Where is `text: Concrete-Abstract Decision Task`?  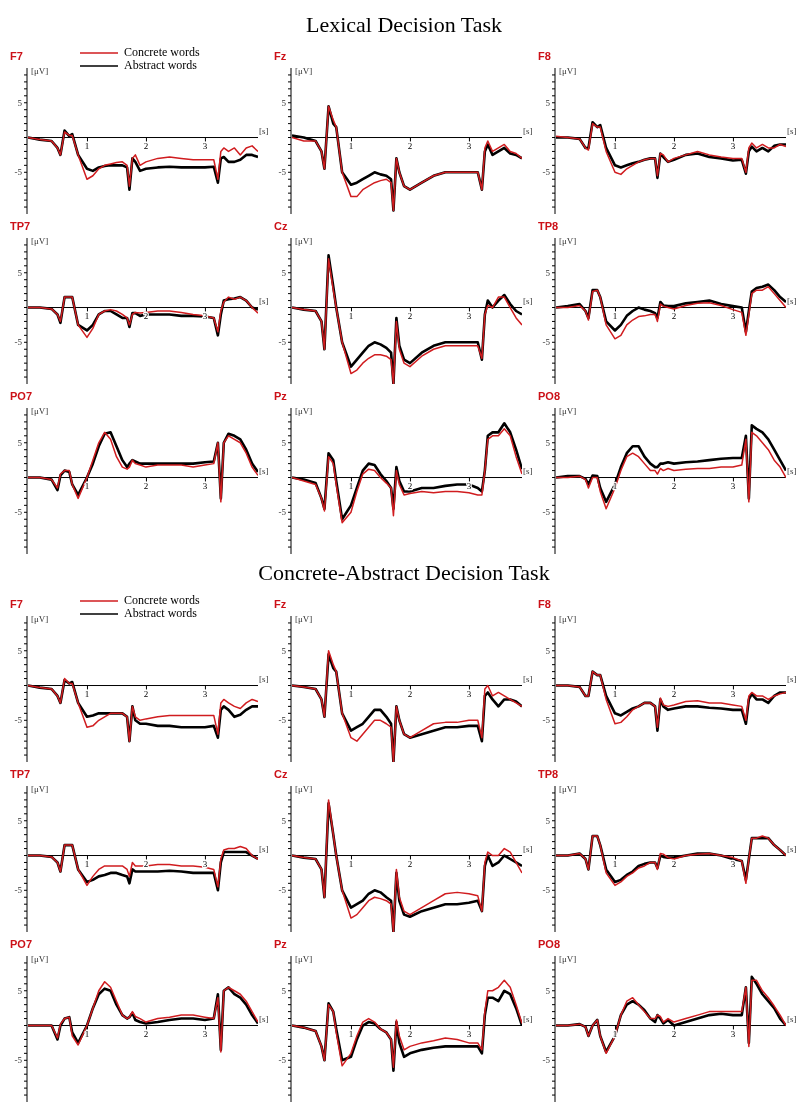 text: Concrete-Abstract Decision Task is located at coordinates (404, 573).